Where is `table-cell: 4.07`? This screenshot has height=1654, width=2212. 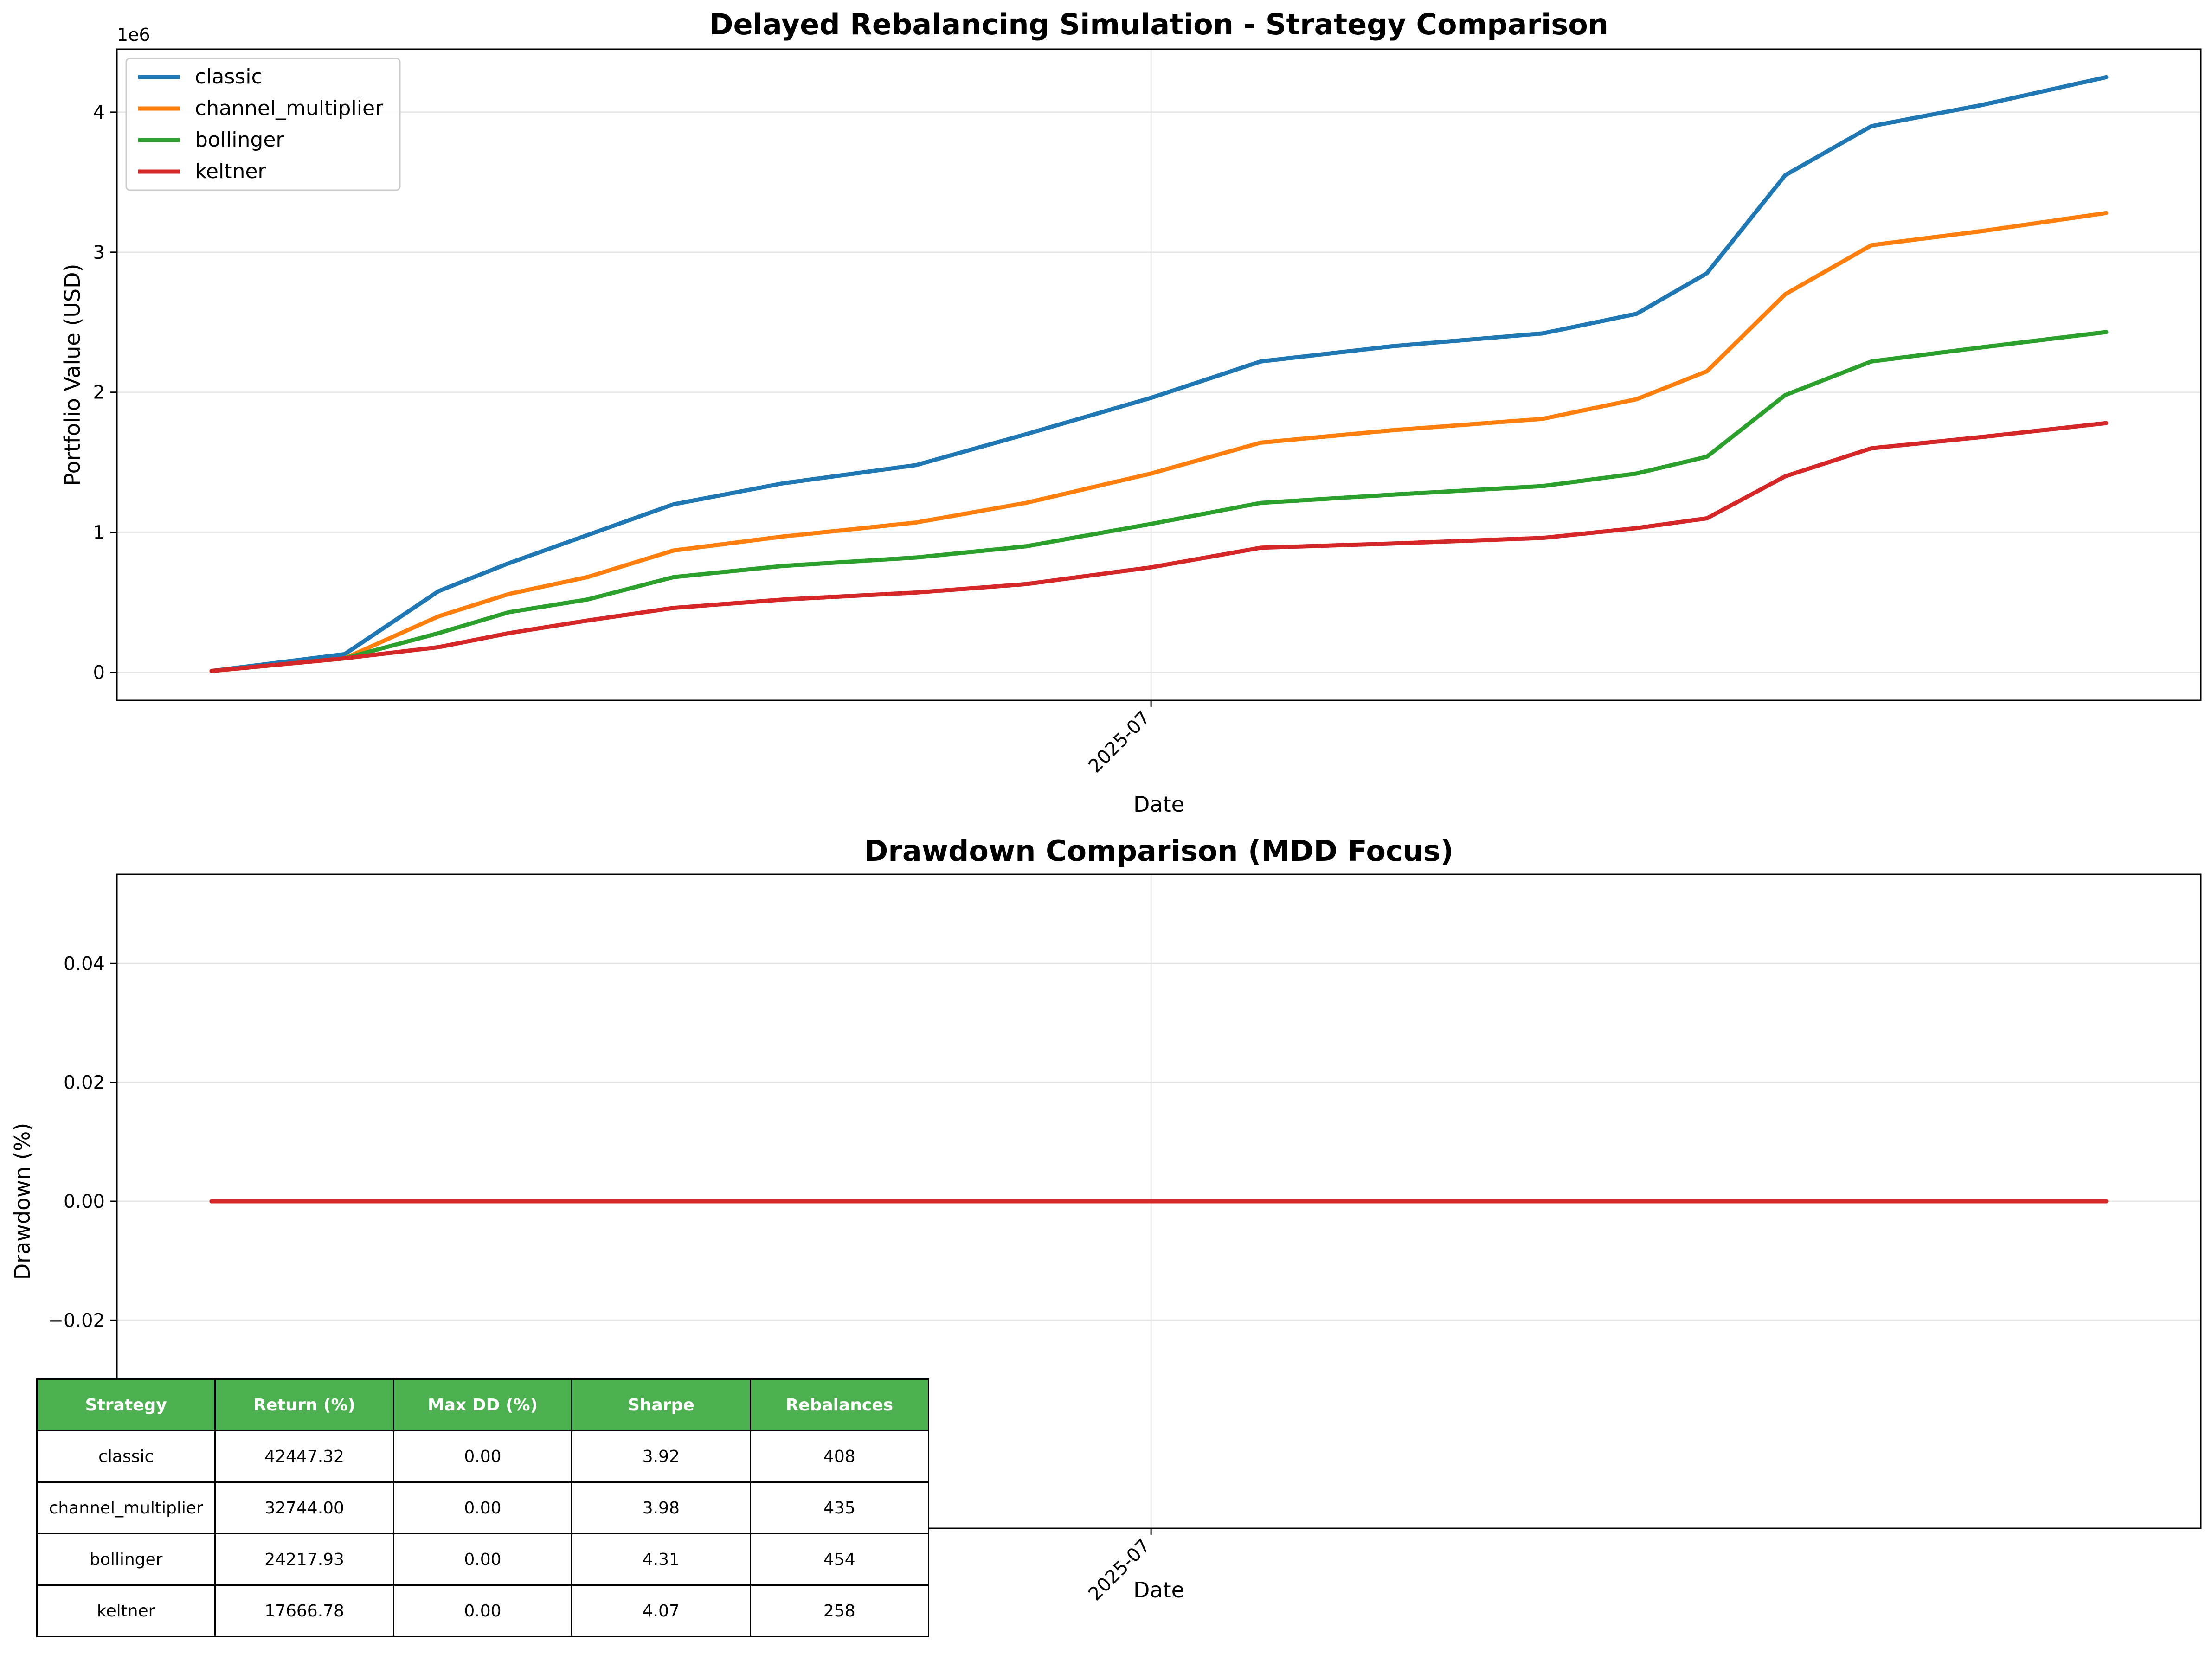
table-cell: 4.07 is located at coordinates (661, 1610).